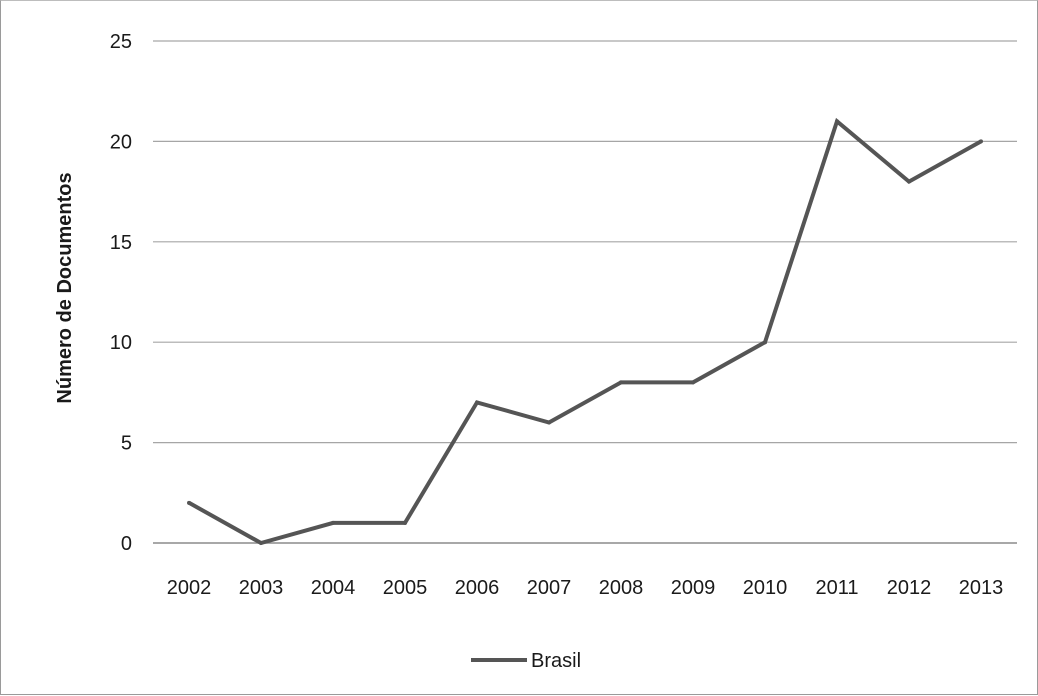  I want to click on x-tick-label: 2011, so click(836, 588).